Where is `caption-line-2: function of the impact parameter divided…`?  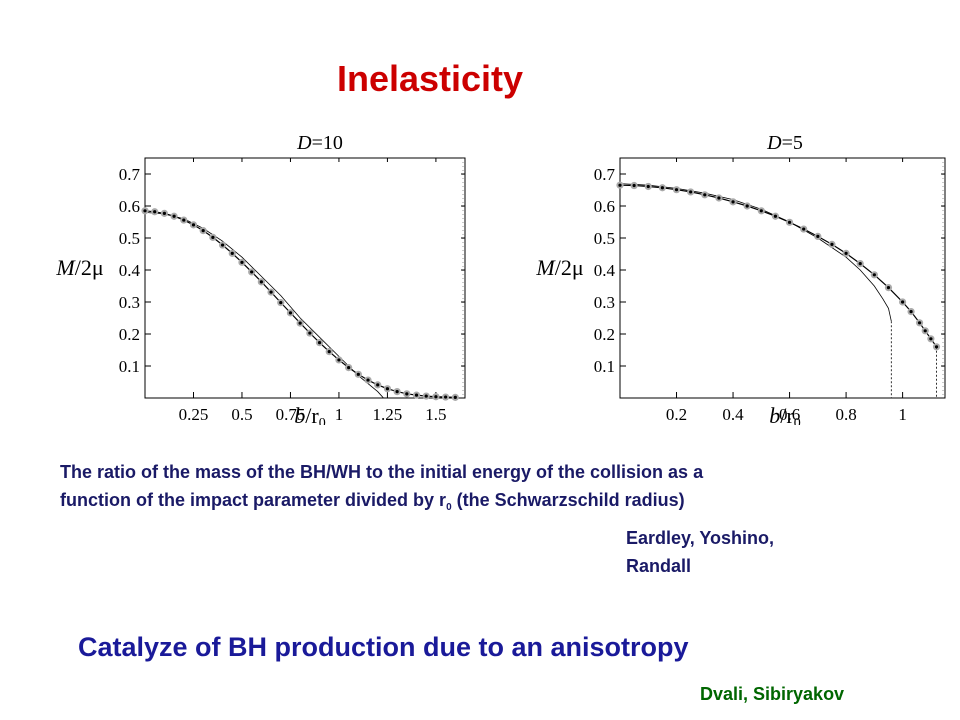
caption-line-2: function of the impact parameter divided… is located at coordinates (500, 502).